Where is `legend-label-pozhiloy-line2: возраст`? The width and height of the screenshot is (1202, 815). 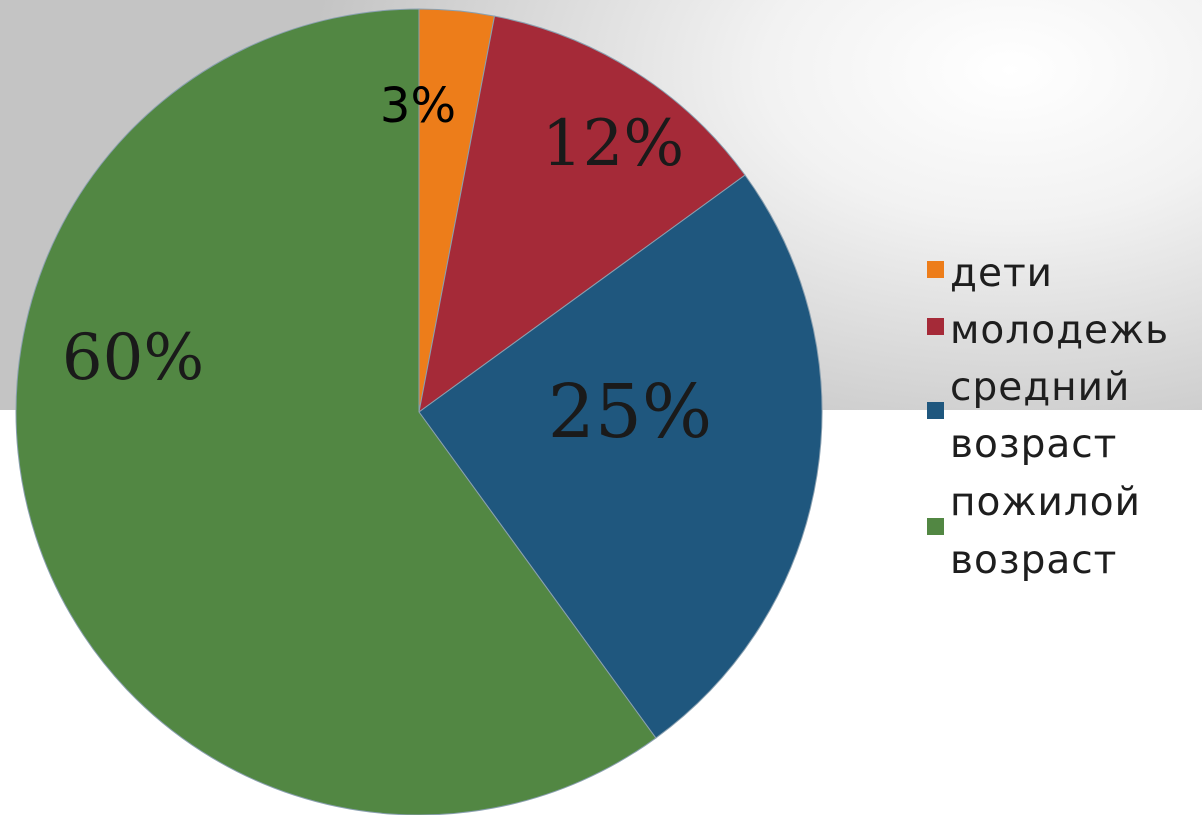 legend-label-pozhiloy-line2: возраст is located at coordinates (1033, 560).